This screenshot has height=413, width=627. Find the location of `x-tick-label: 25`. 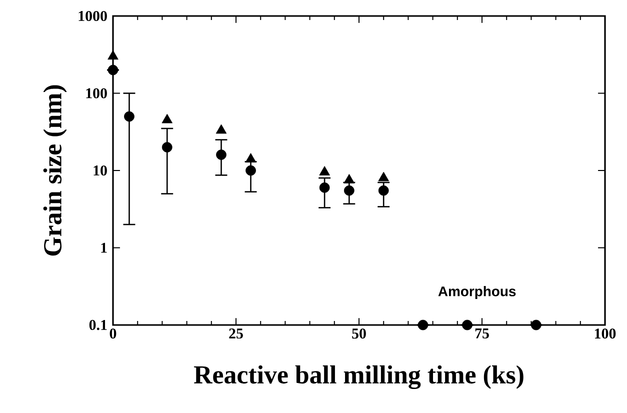

x-tick-label: 25 is located at coordinates (236, 333).